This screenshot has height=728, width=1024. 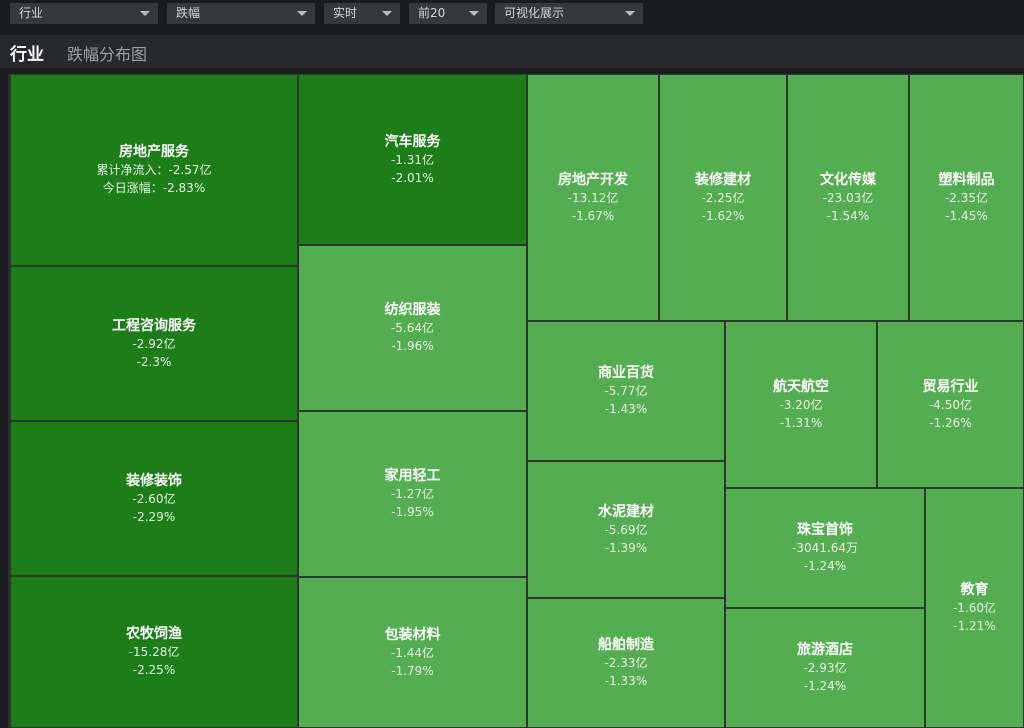 What do you see at coordinates (569, 13) in the screenshot?
I see `view-mode-dropdown: 可视化展示` at bounding box center [569, 13].